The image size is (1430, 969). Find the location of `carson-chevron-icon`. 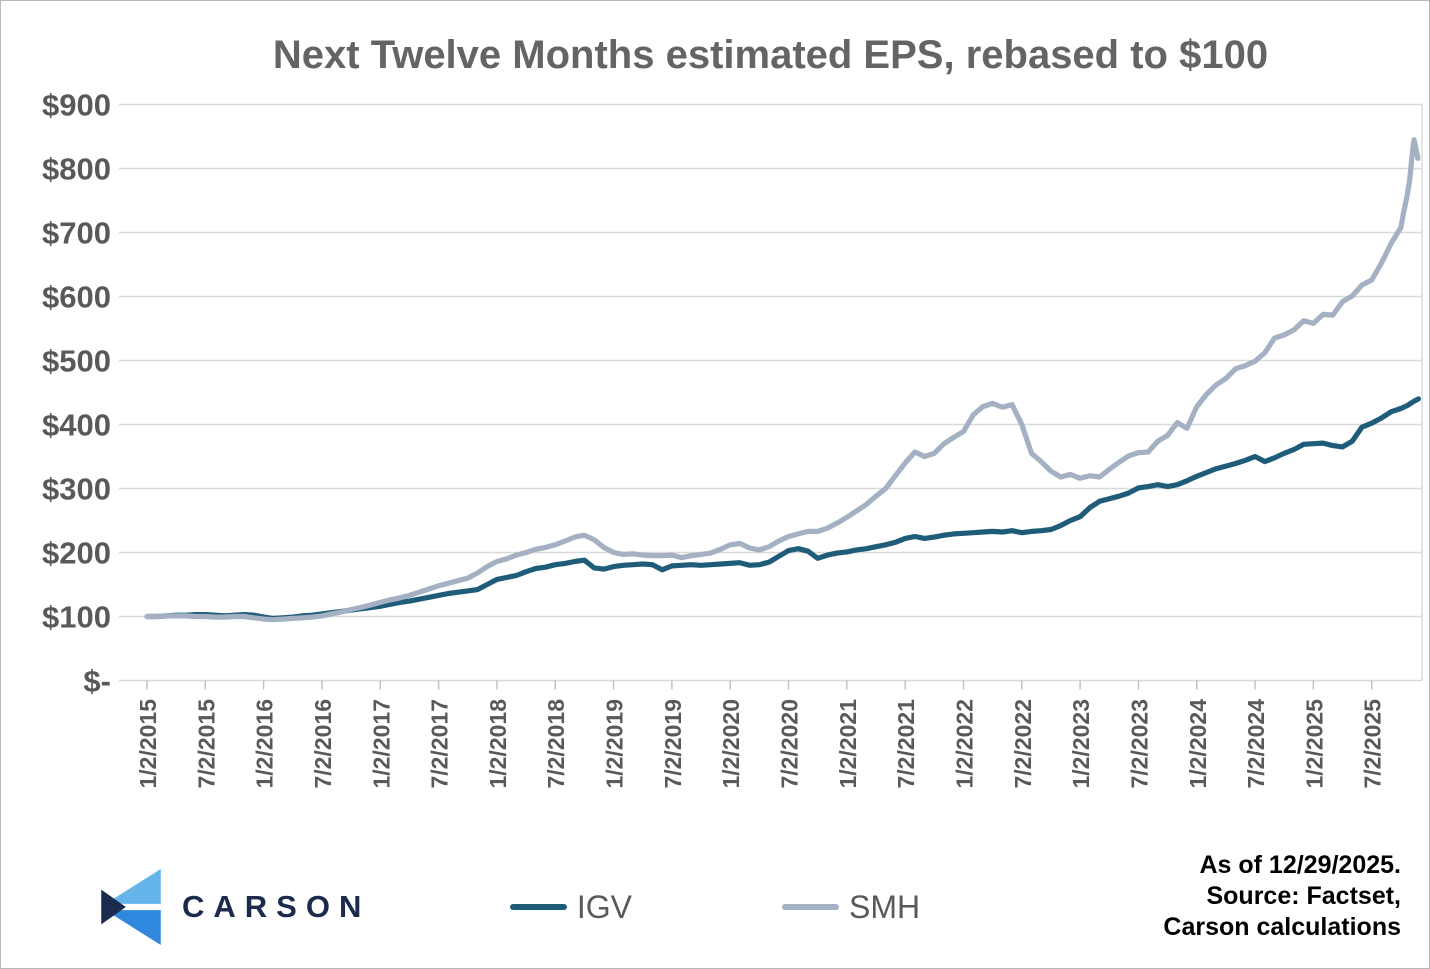

carson-chevron-icon is located at coordinates (131, 907).